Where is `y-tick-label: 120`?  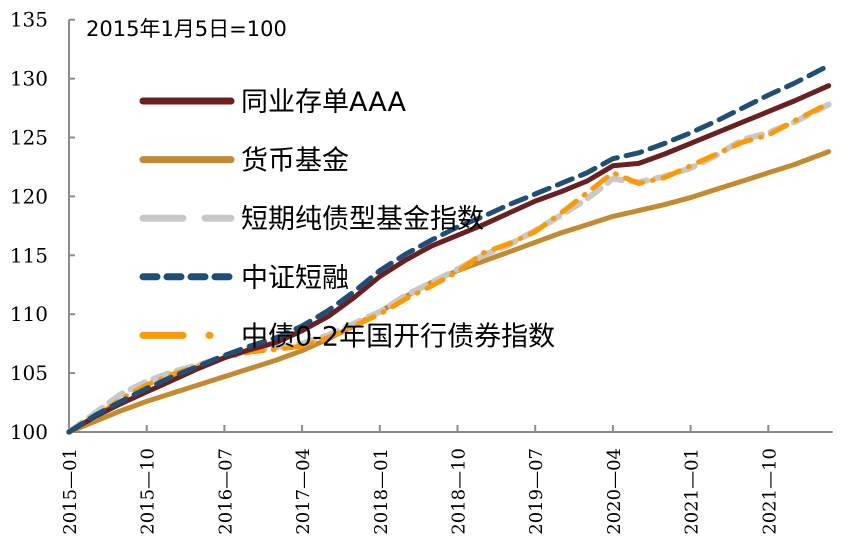
y-tick-label: 120 is located at coordinates (29, 196).